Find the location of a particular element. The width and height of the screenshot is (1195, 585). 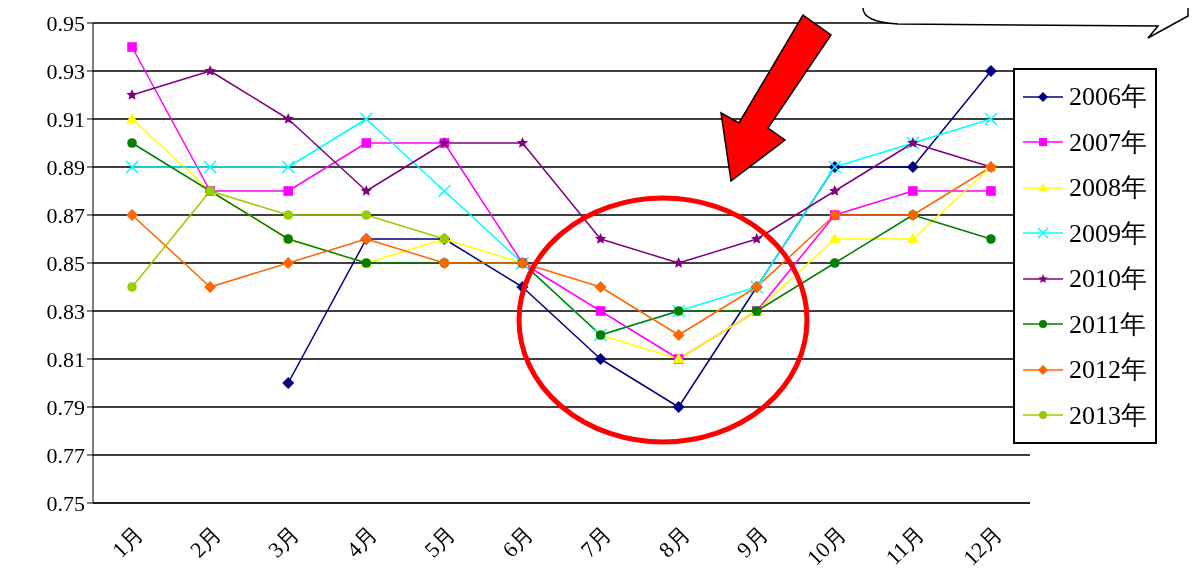

x-tick-label: 9月 is located at coordinates (752, 542).